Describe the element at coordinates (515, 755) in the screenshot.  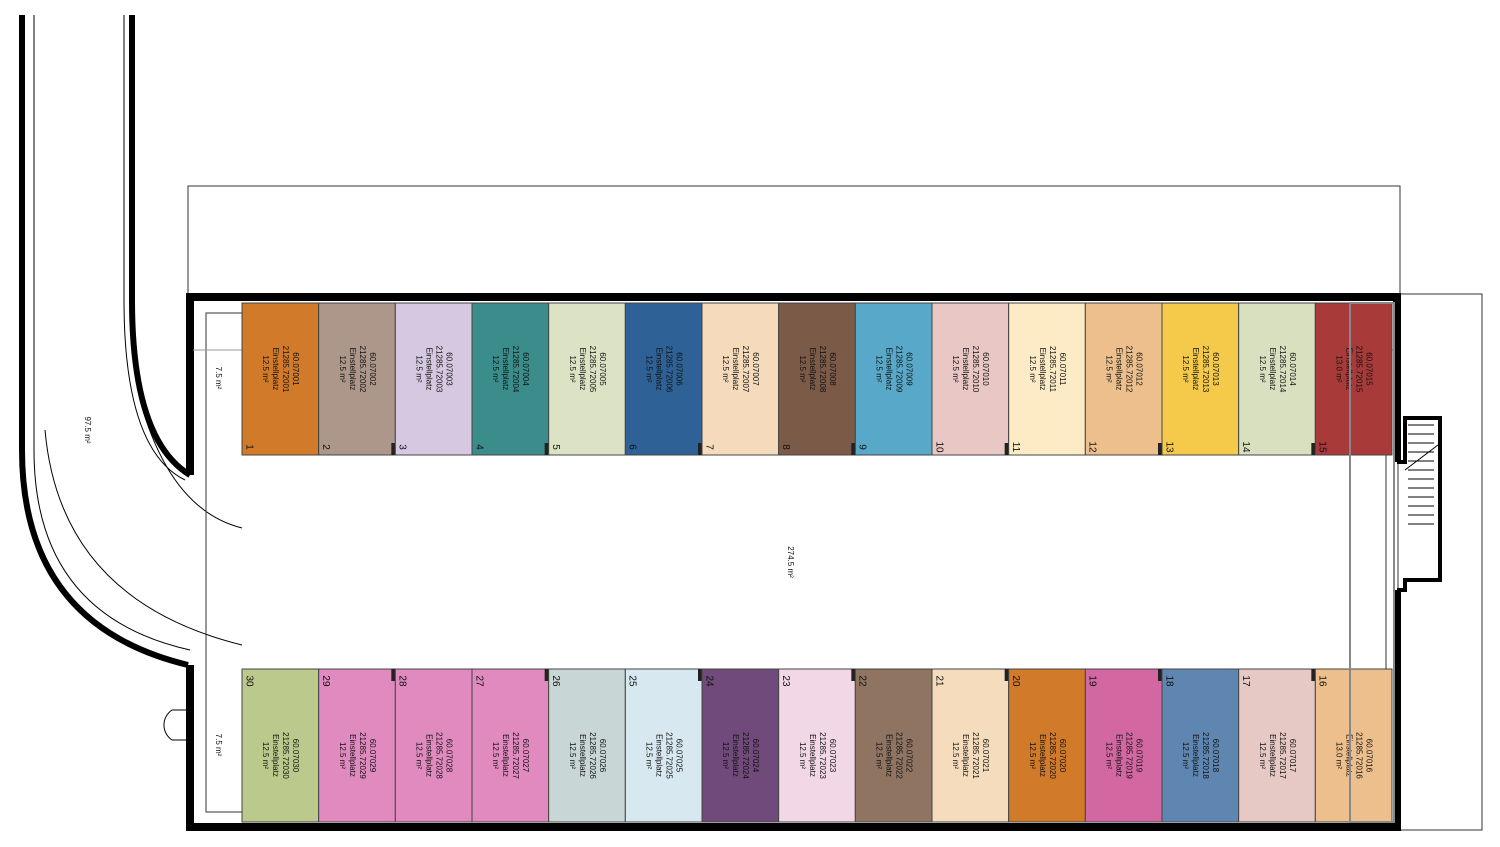
I see `space-register: 21285.72027` at that location.